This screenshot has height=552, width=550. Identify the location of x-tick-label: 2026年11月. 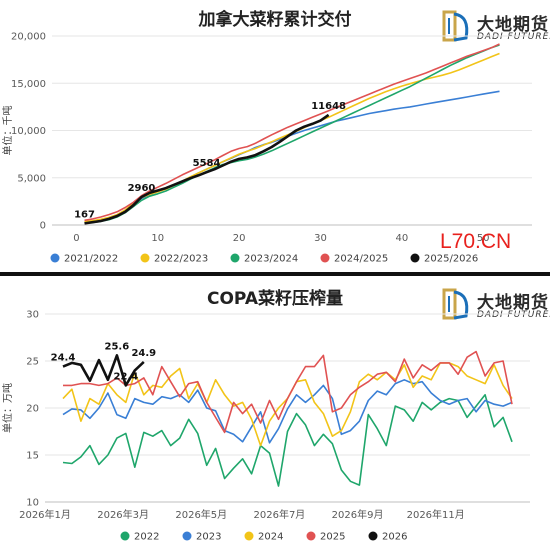
(436, 514).